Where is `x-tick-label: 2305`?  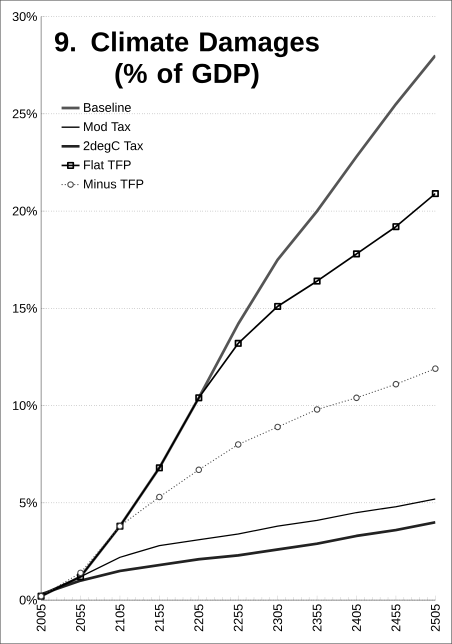 x-tick-label: 2305 is located at coordinates (277, 618).